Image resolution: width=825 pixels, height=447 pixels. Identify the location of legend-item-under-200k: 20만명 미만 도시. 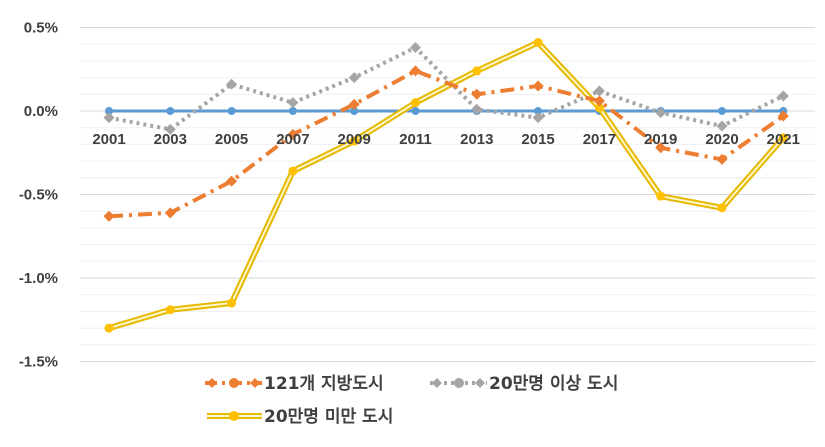
(300, 417).